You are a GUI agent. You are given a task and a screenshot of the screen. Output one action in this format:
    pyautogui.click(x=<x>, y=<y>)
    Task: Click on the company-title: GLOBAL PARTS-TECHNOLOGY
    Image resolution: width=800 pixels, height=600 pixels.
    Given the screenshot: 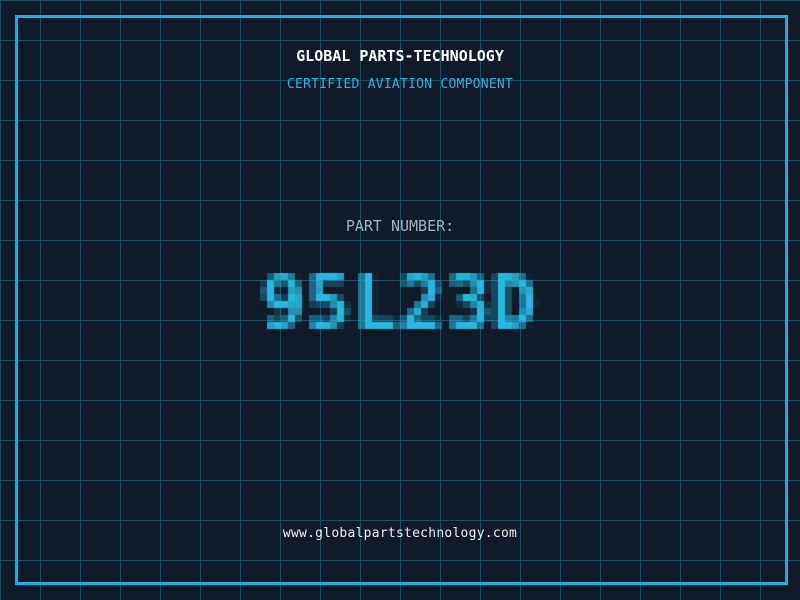 What is the action you would take?
    pyautogui.click(x=400, y=56)
    